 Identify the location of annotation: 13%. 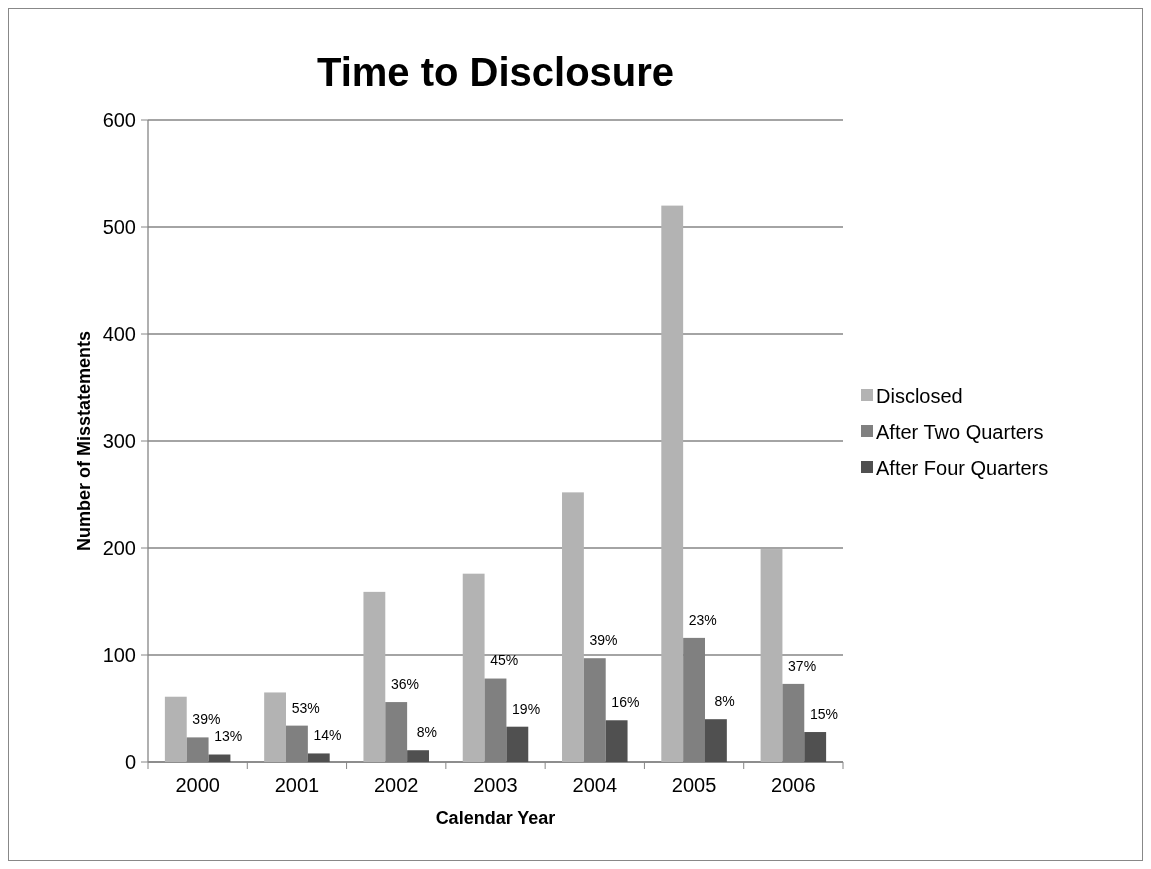
(228, 736).